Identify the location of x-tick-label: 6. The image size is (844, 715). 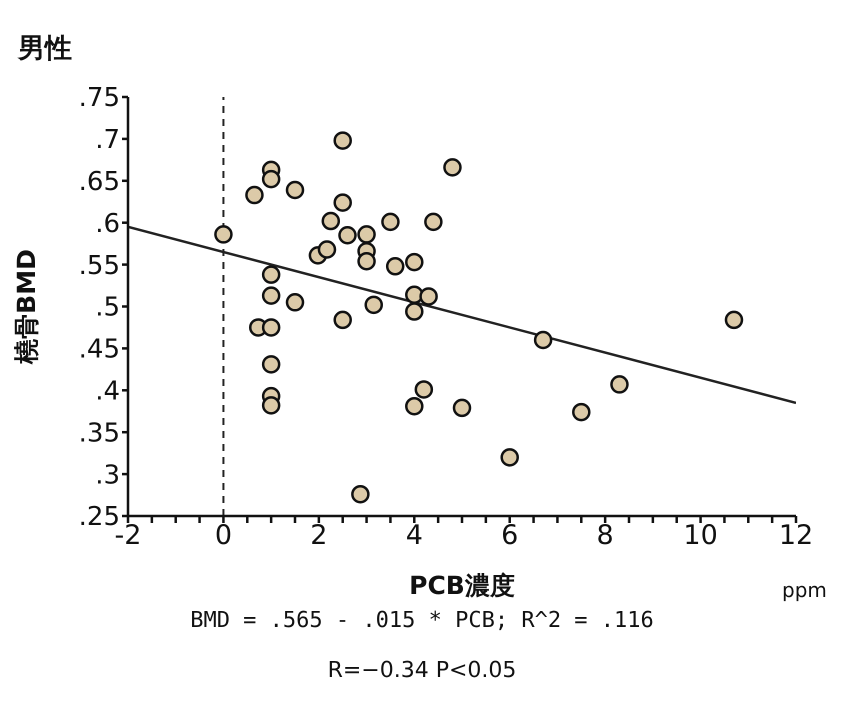
(509, 536).